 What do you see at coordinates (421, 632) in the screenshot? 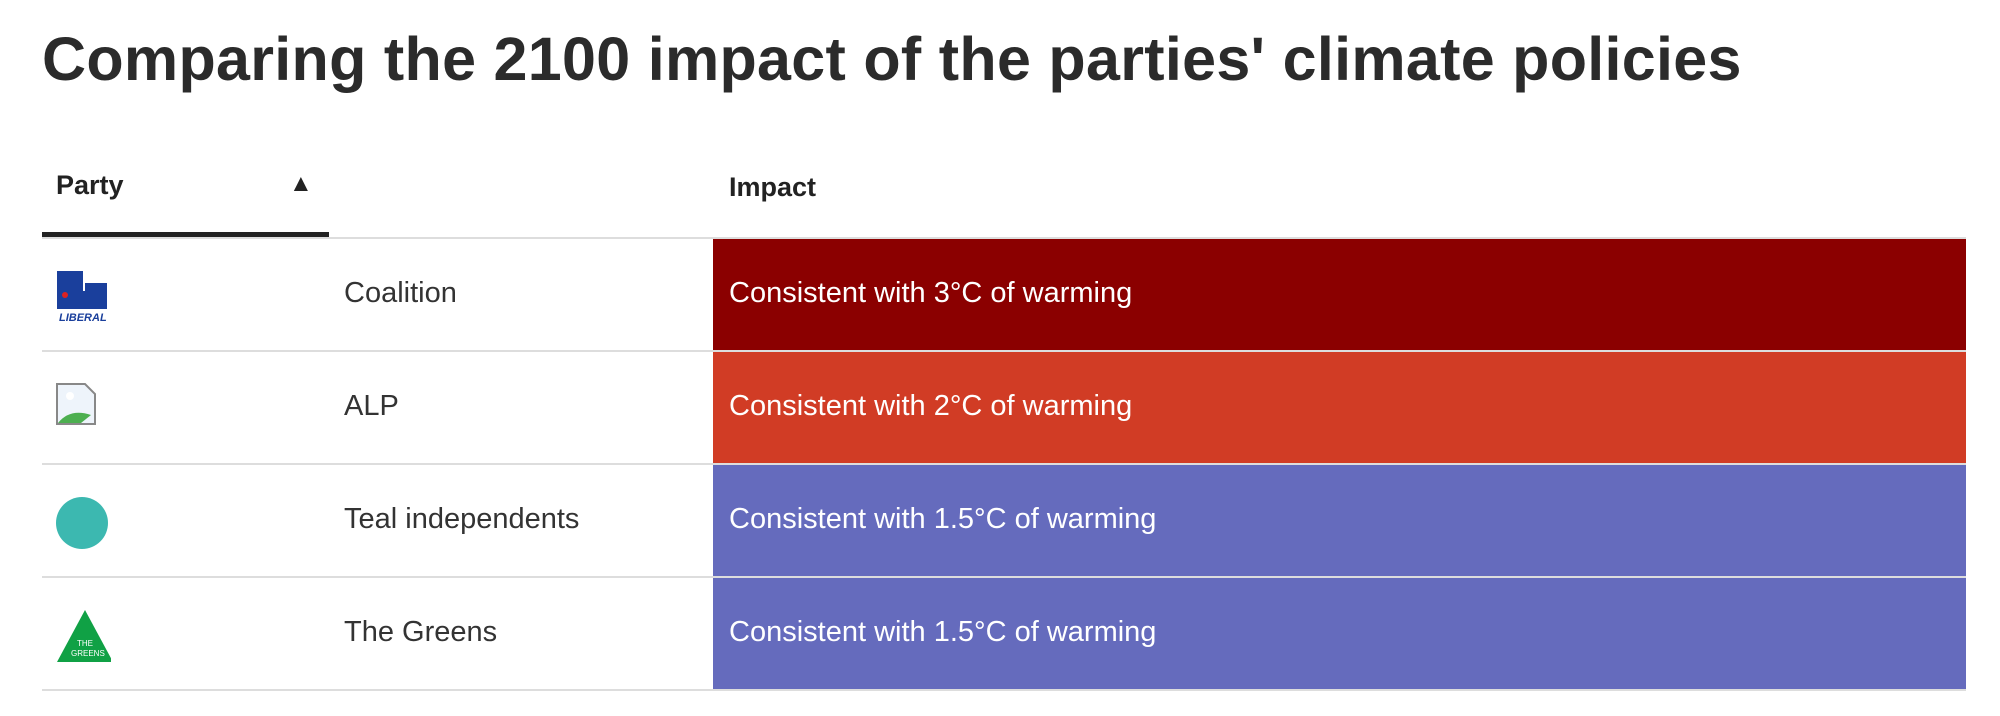
I see `party-name: The Greens` at bounding box center [421, 632].